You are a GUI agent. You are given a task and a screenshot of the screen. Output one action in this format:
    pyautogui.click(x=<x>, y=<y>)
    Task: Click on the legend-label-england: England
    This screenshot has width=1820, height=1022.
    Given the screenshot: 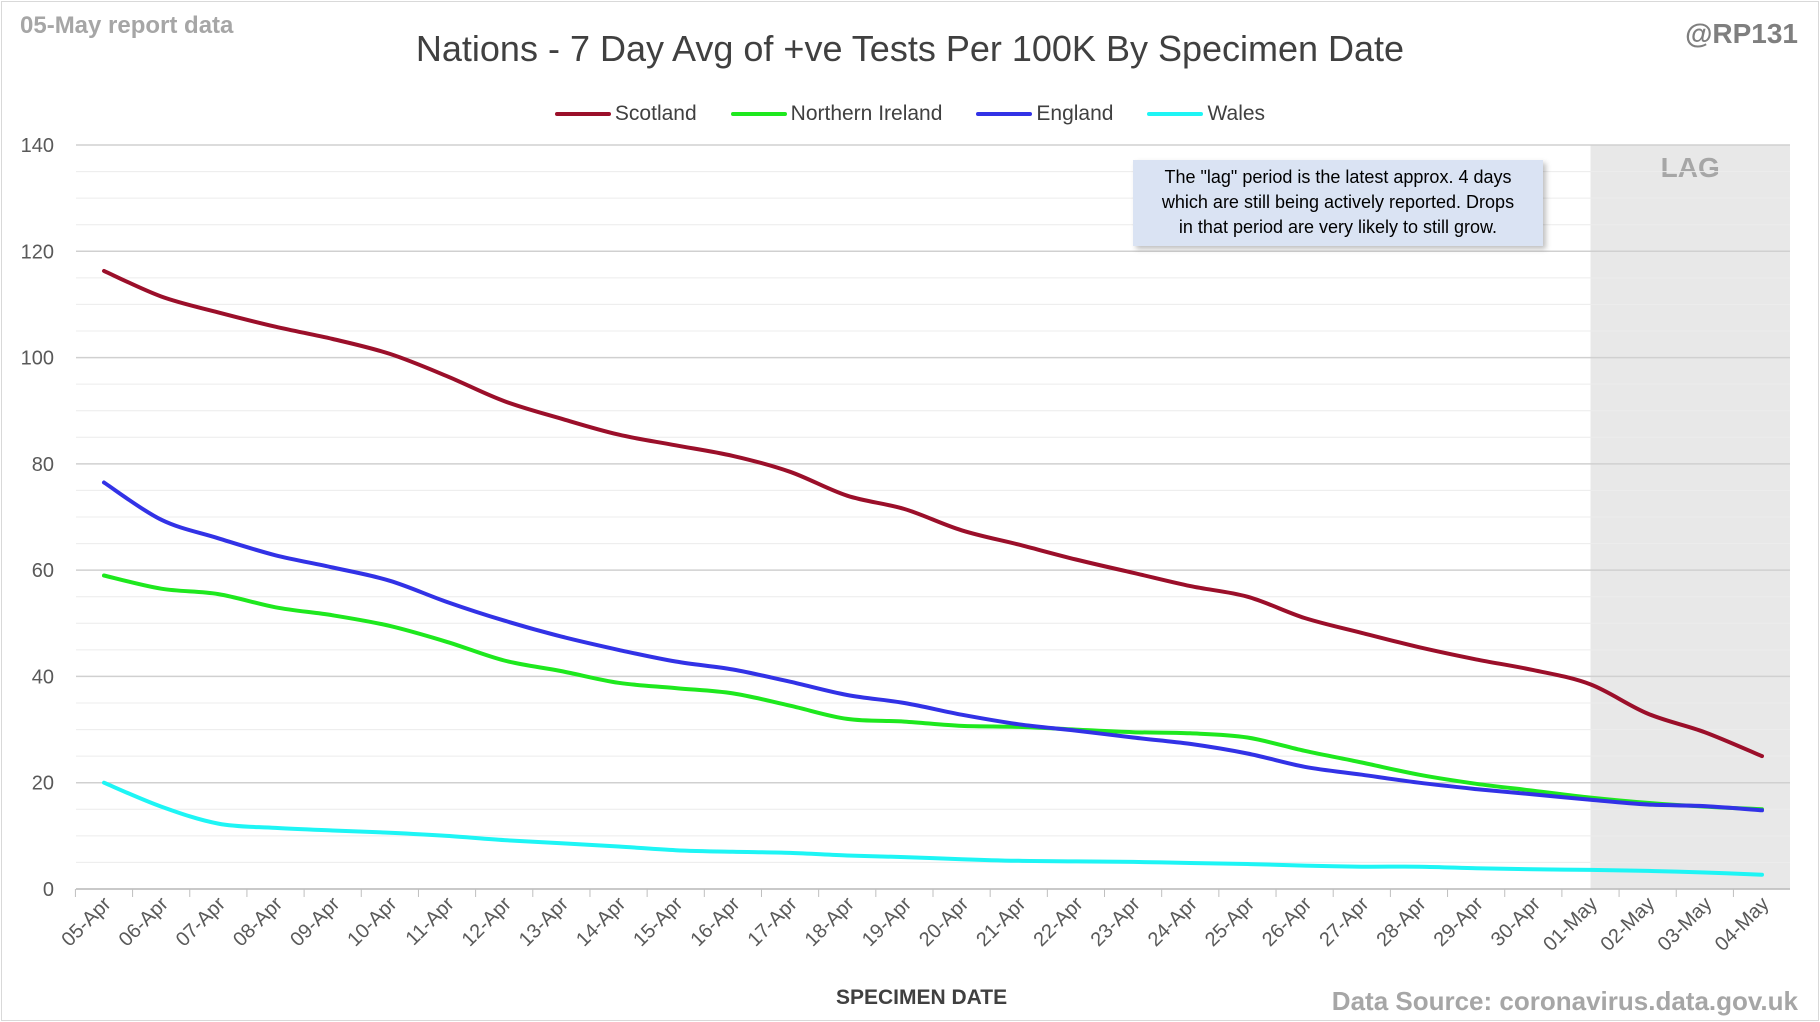 What is the action you would take?
    pyautogui.click(x=1075, y=113)
    